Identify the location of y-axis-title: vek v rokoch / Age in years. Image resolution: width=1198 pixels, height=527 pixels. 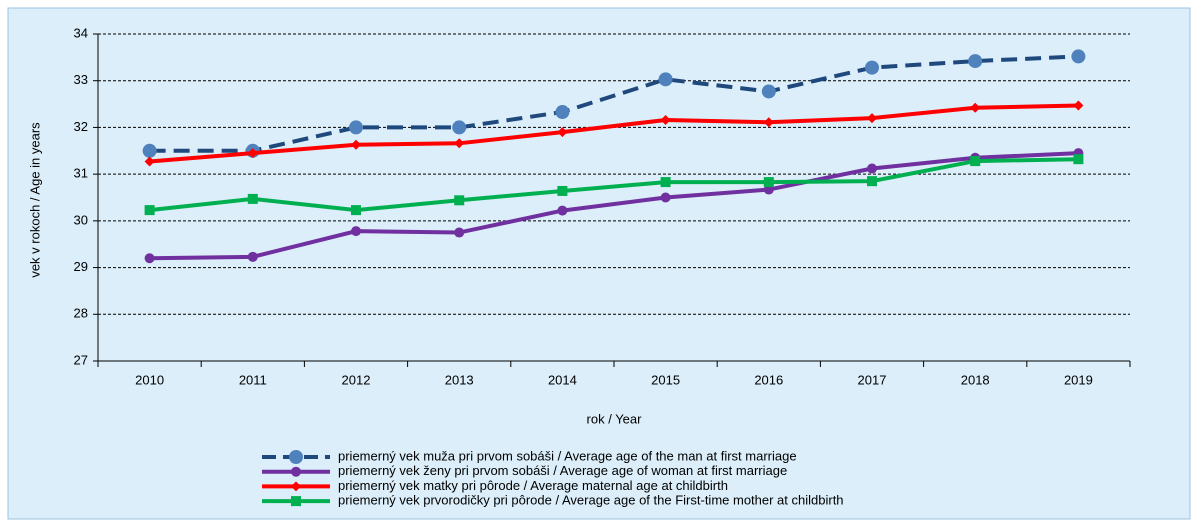
(34, 200).